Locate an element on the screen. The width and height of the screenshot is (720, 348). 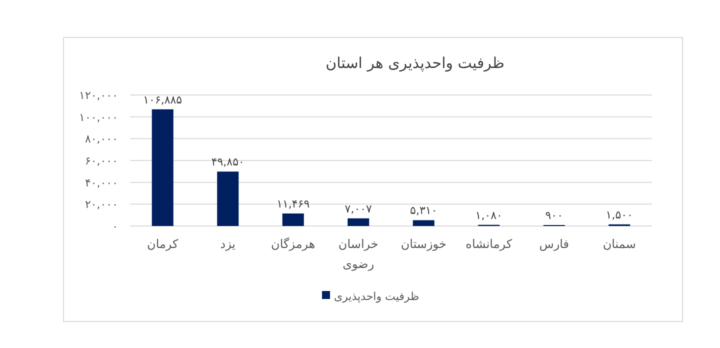
y-tick-label: ۱۰۰,۰۰۰ is located at coordinates (98, 117).